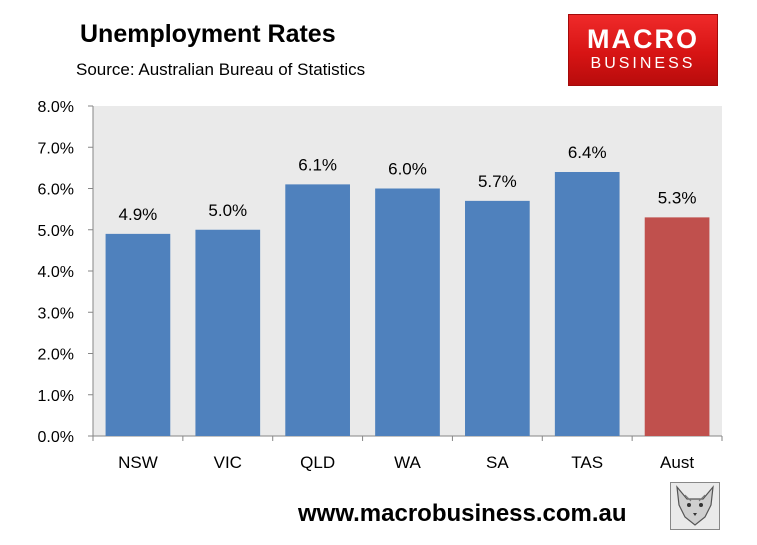  I want to click on wolf-icon, so click(695, 506).